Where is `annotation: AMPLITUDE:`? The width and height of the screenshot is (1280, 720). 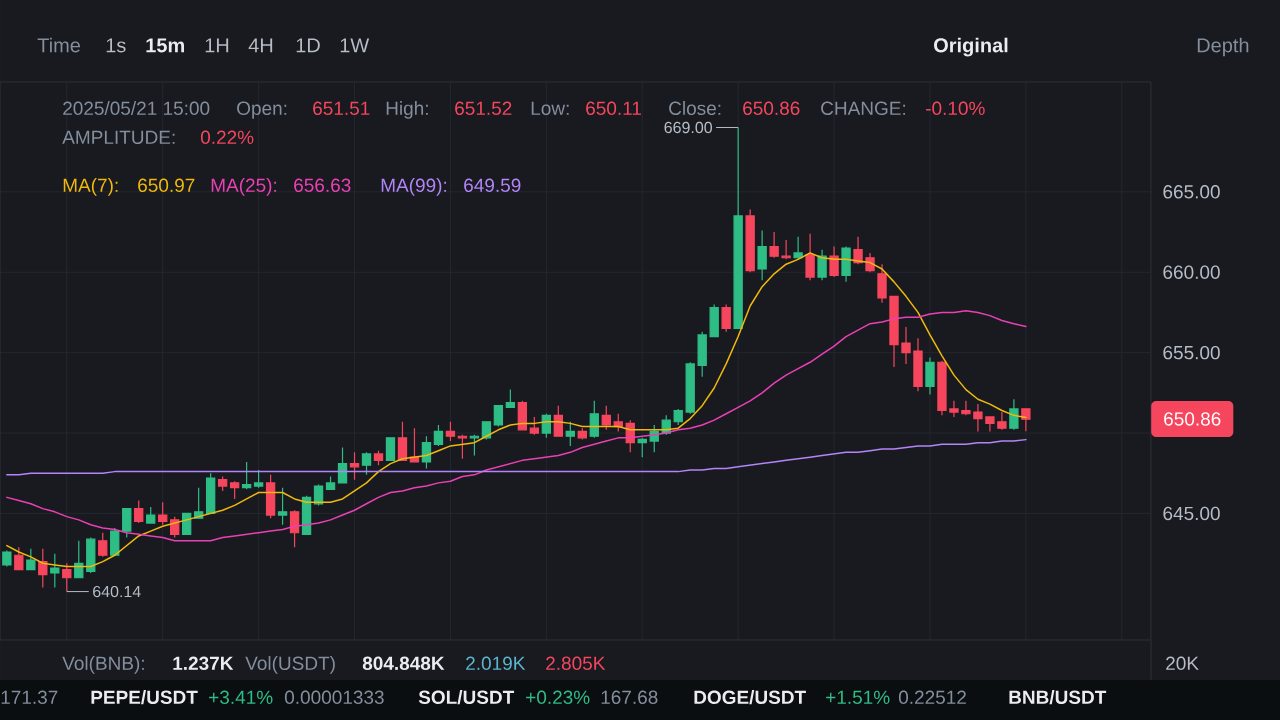 annotation: AMPLITUDE: is located at coordinates (118, 137).